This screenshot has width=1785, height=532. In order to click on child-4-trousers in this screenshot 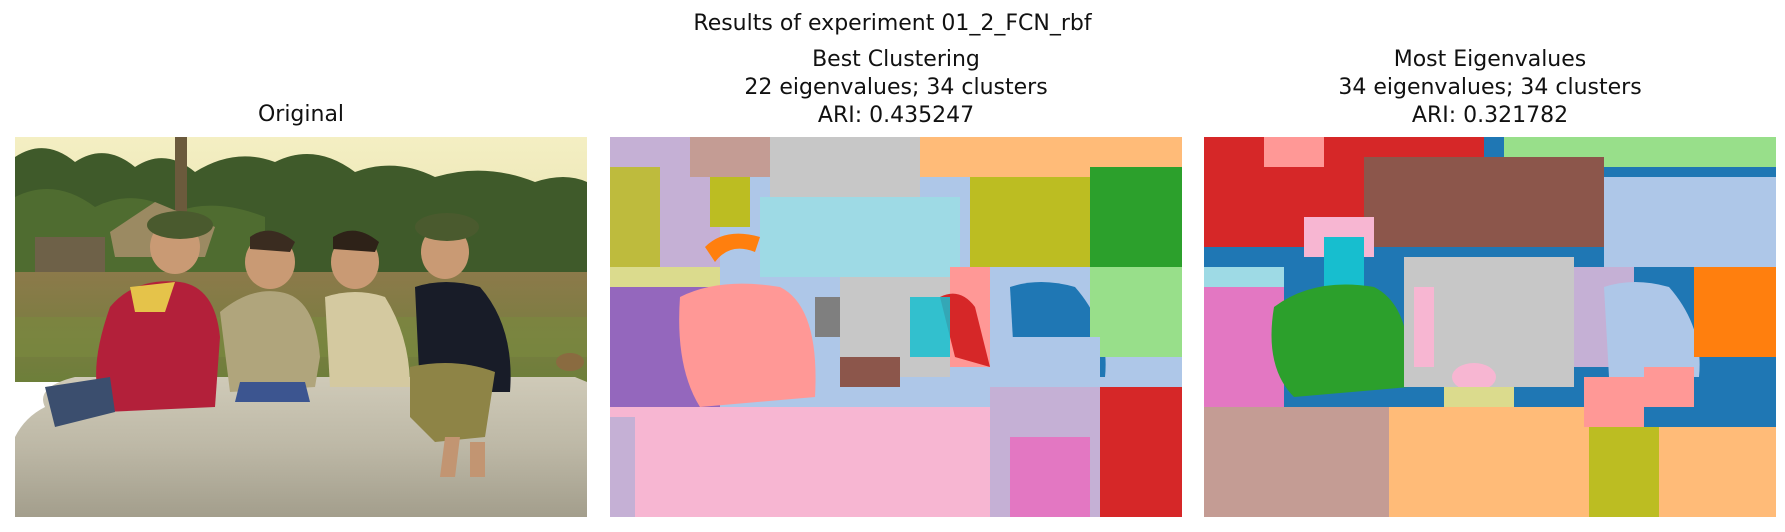, I will do `click(452, 402)`.